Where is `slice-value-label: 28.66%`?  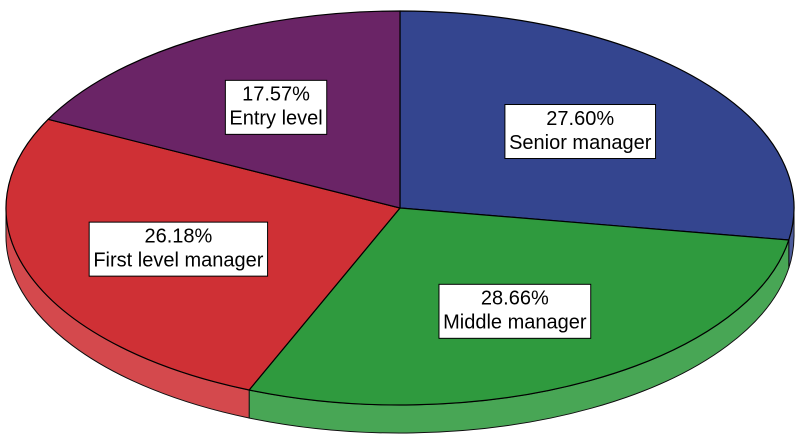 slice-value-label: 28.66% is located at coordinates (515, 299).